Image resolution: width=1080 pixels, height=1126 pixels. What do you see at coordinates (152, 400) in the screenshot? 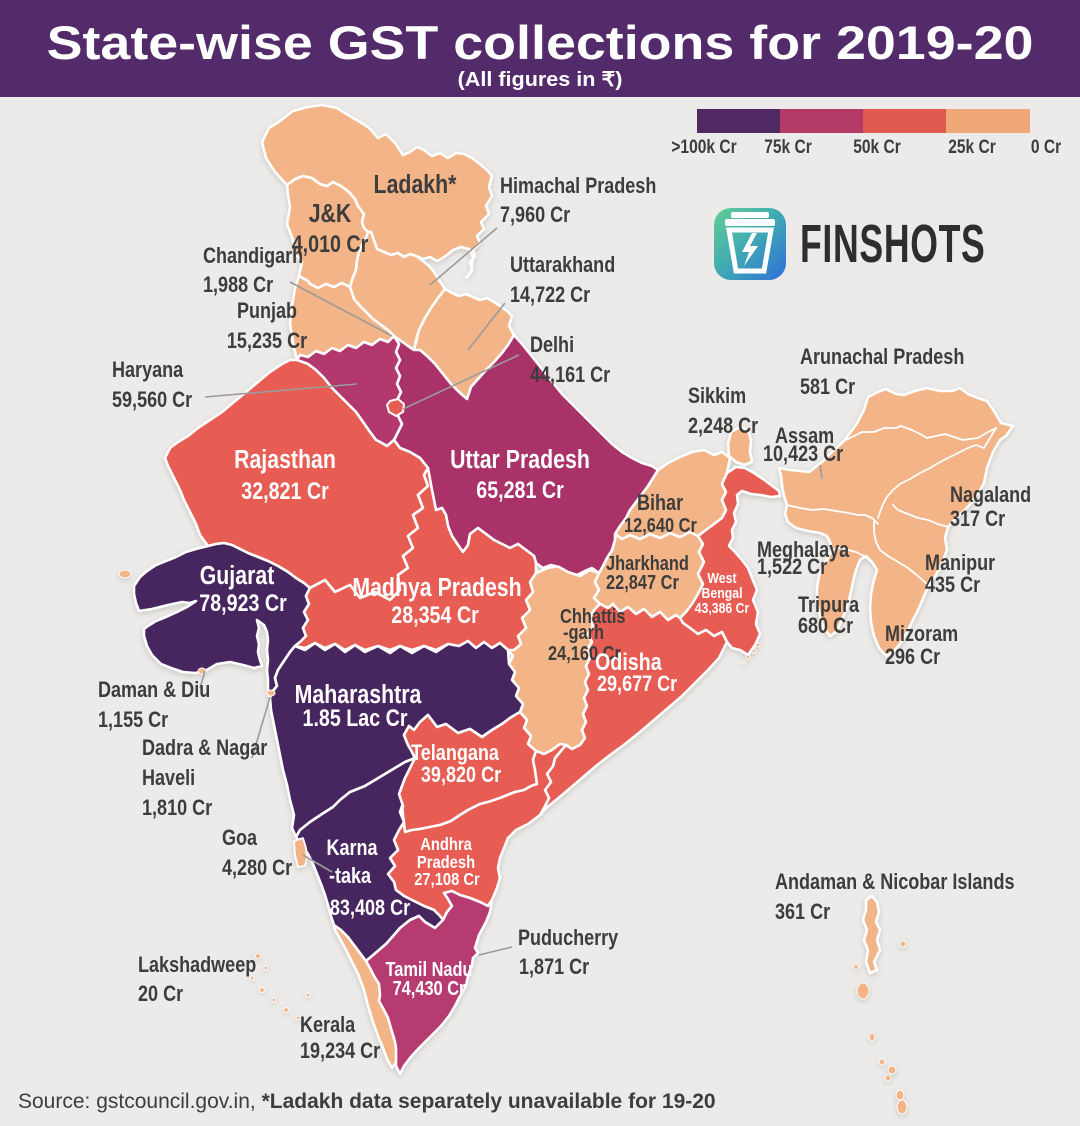
I see `svg-text: 59,560 Cr` at bounding box center [152, 400].